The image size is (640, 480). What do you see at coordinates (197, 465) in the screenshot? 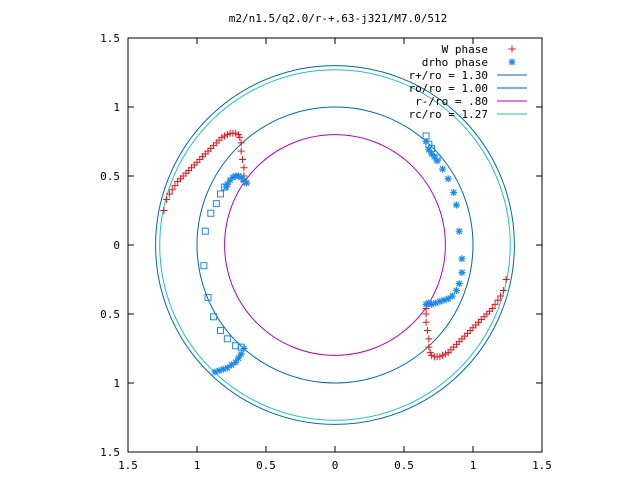
I see `x-tick-label-1: 1` at bounding box center [197, 465].